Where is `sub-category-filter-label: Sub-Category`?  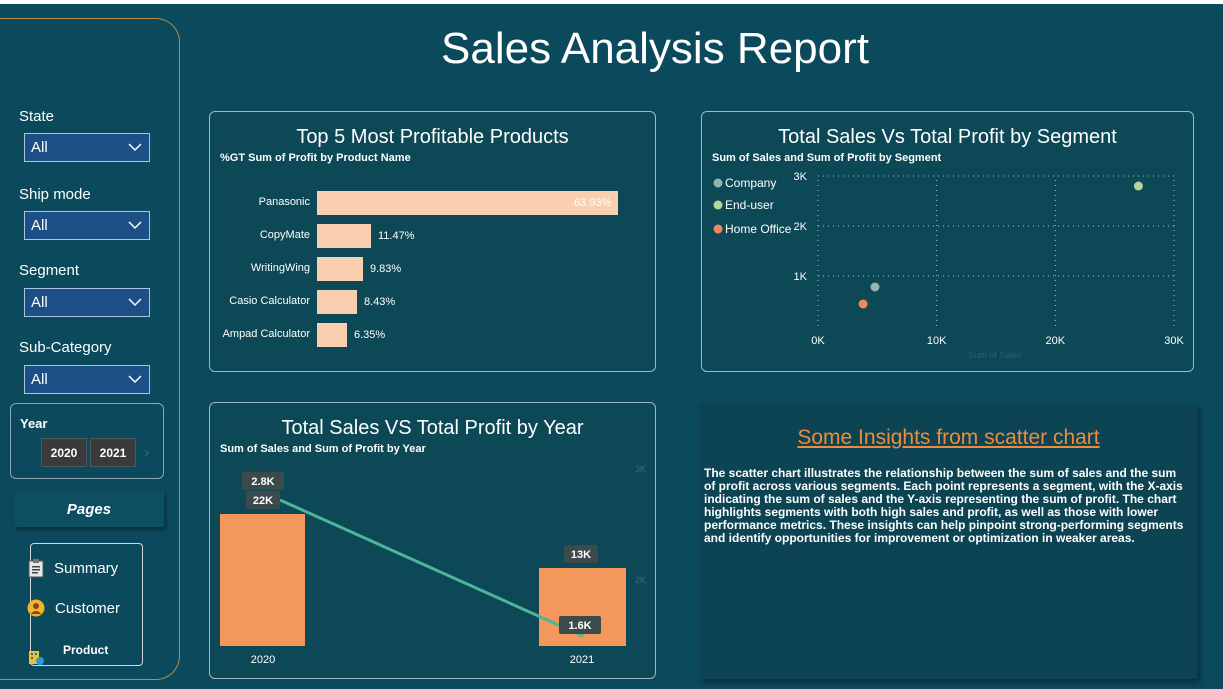
sub-category-filter-label: Sub-Category is located at coordinates (65, 347).